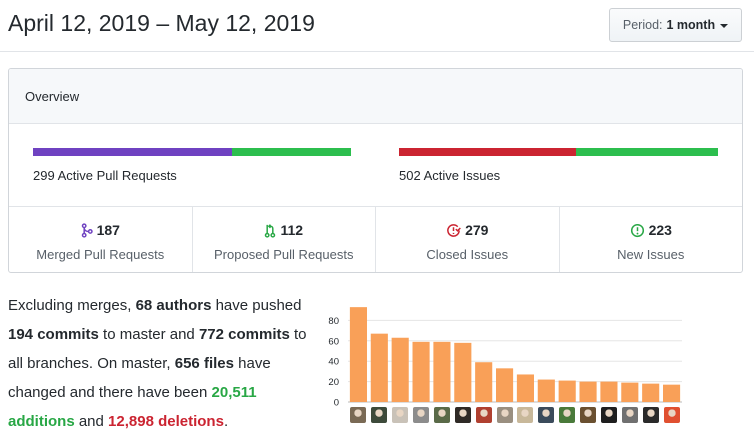 This screenshot has height=439, width=754. What do you see at coordinates (161, 23) in the screenshot?
I see `page-title: April 12, 2019 – May 12, 2019` at bounding box center [161, 23].